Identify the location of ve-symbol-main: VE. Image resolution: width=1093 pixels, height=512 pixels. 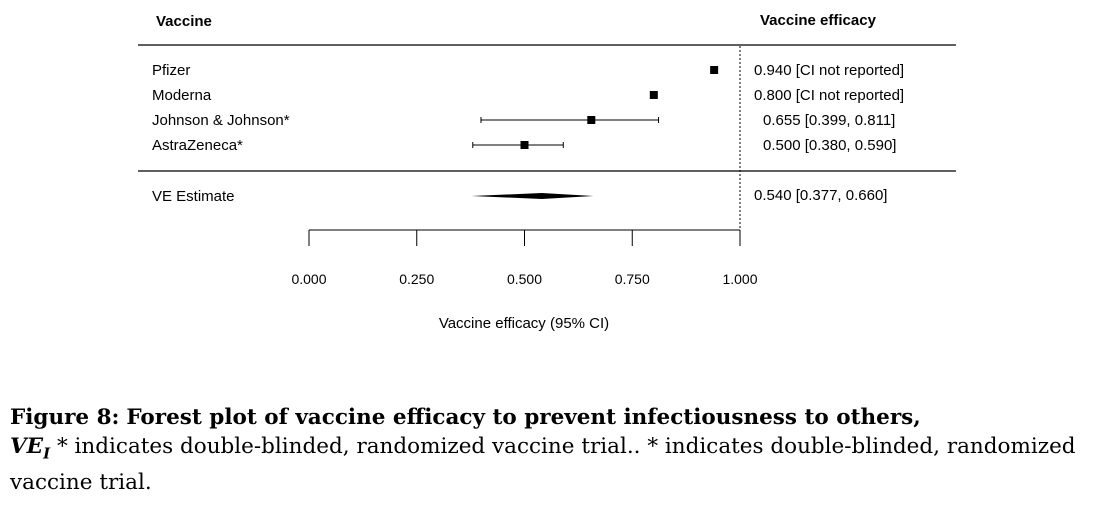
(27, 446).